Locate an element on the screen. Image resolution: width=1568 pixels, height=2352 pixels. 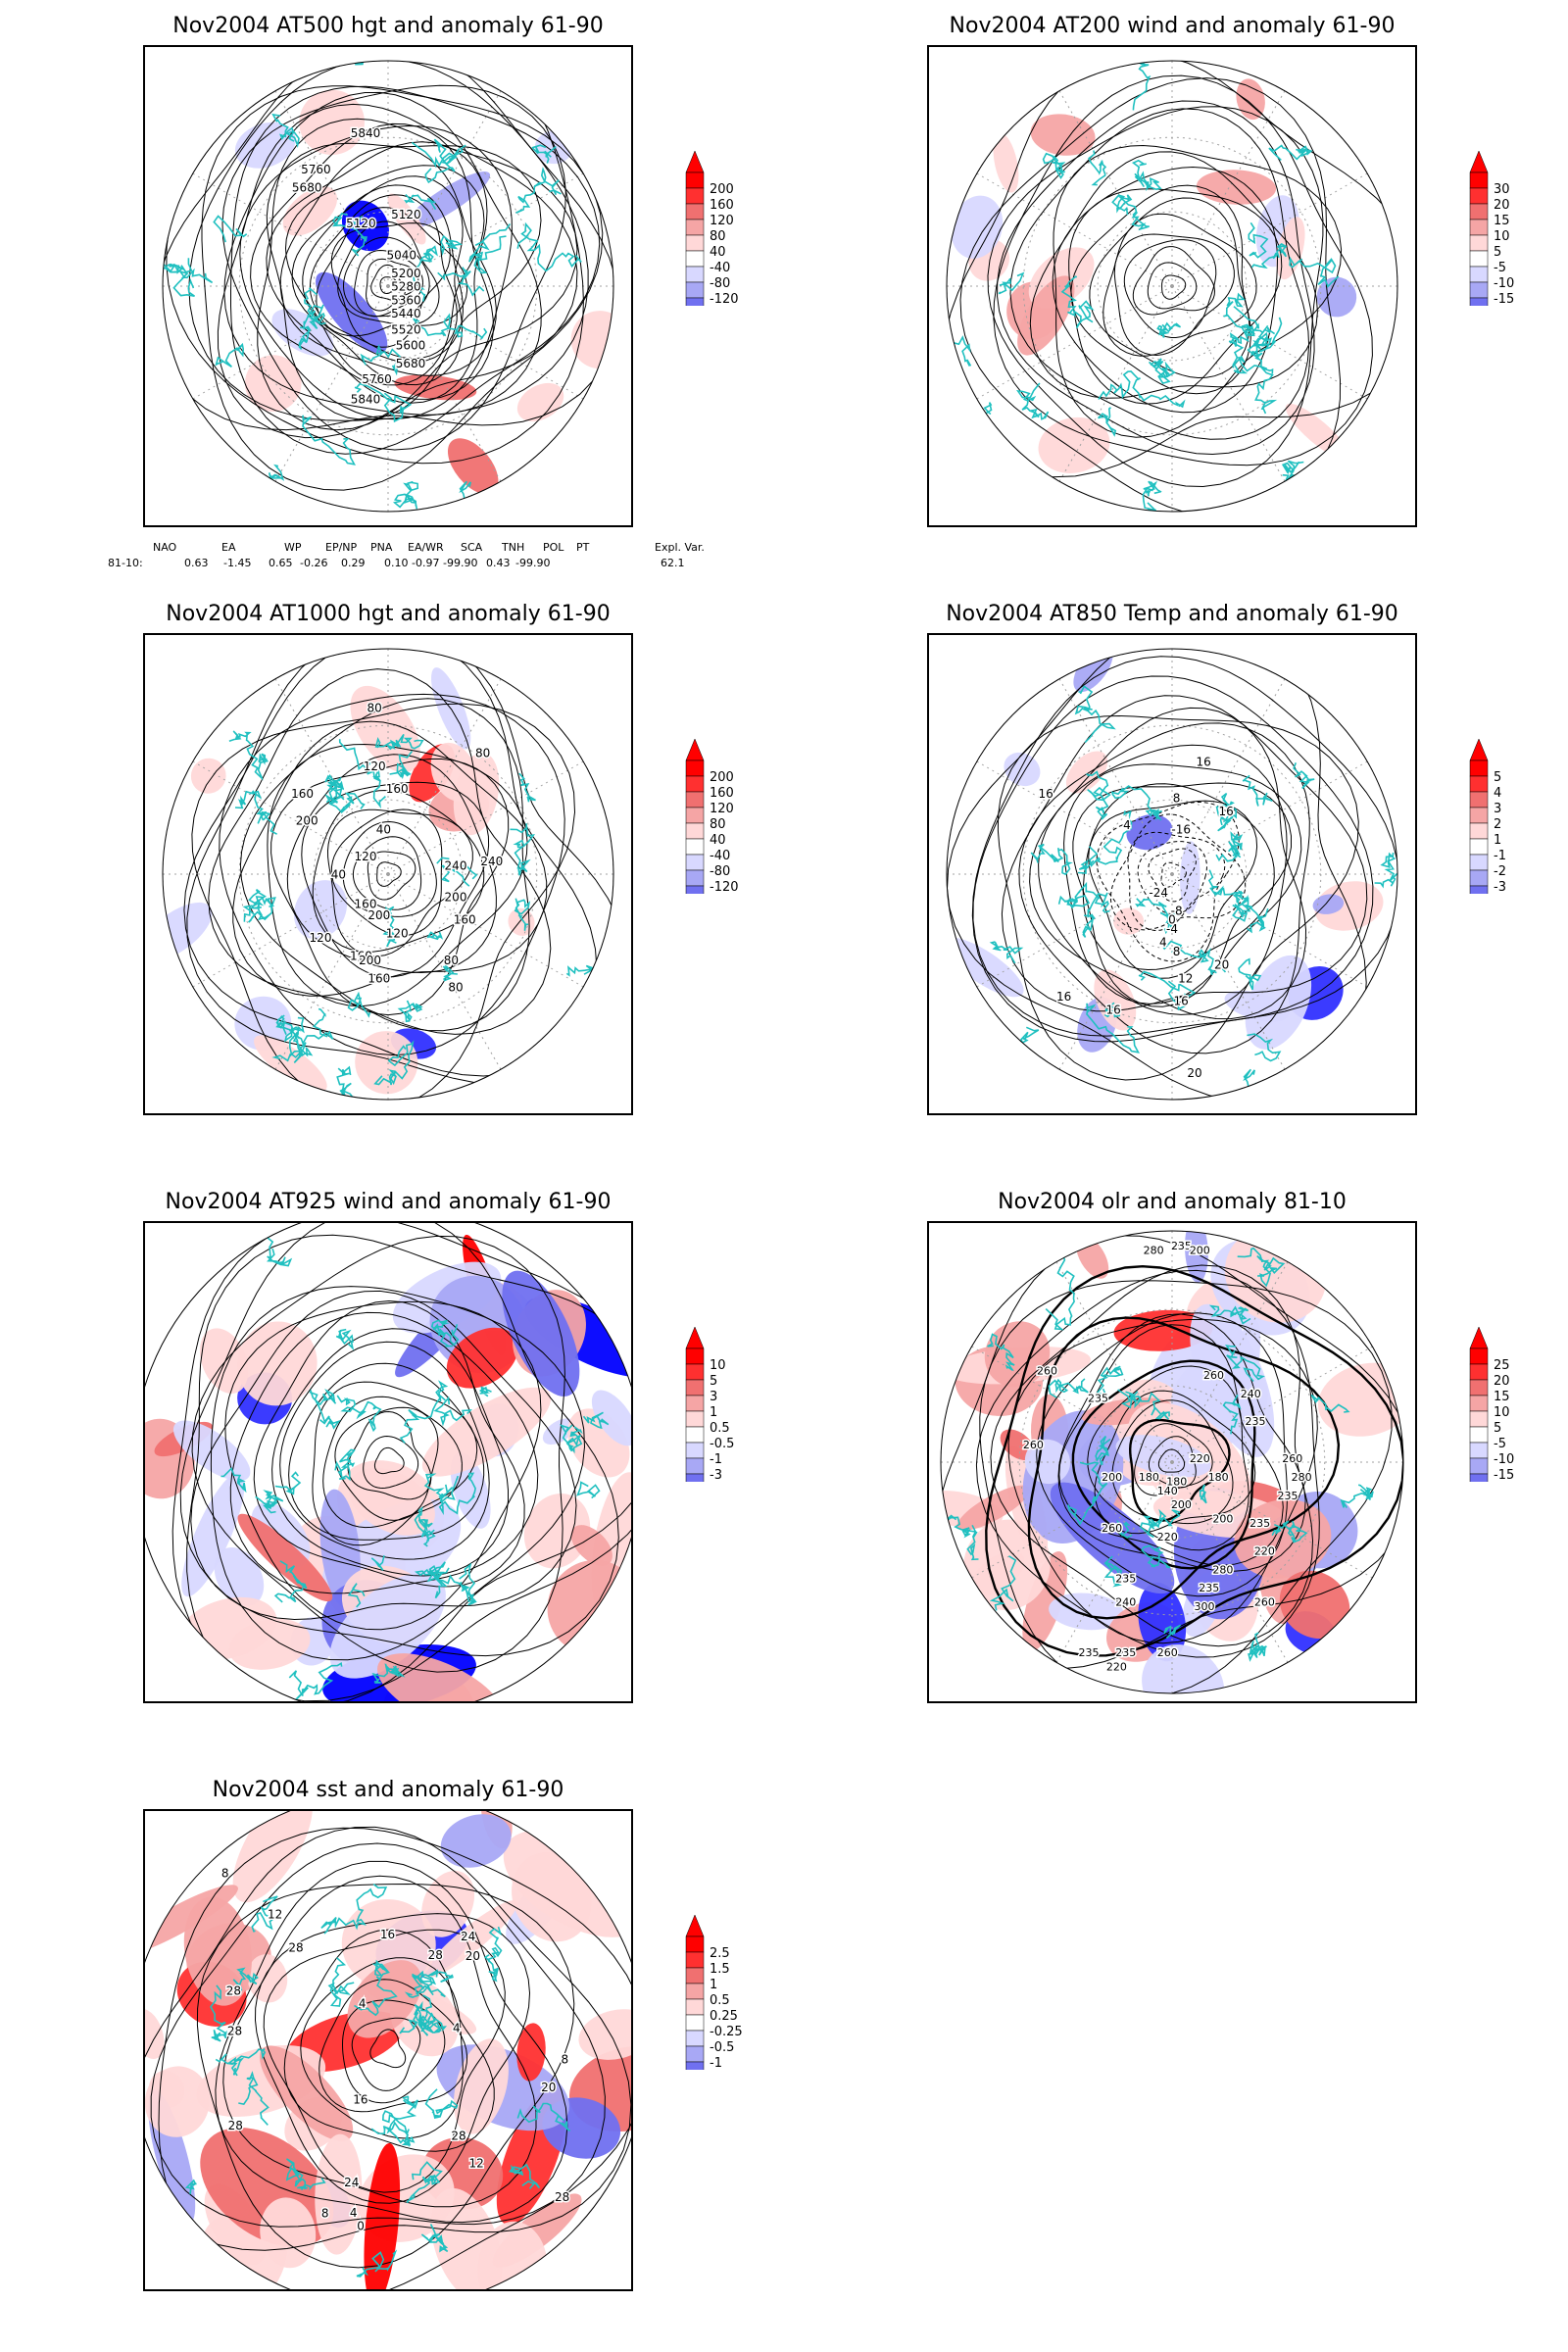
colorbar-tick: 1.5 is located at coordinates (720, 1969).